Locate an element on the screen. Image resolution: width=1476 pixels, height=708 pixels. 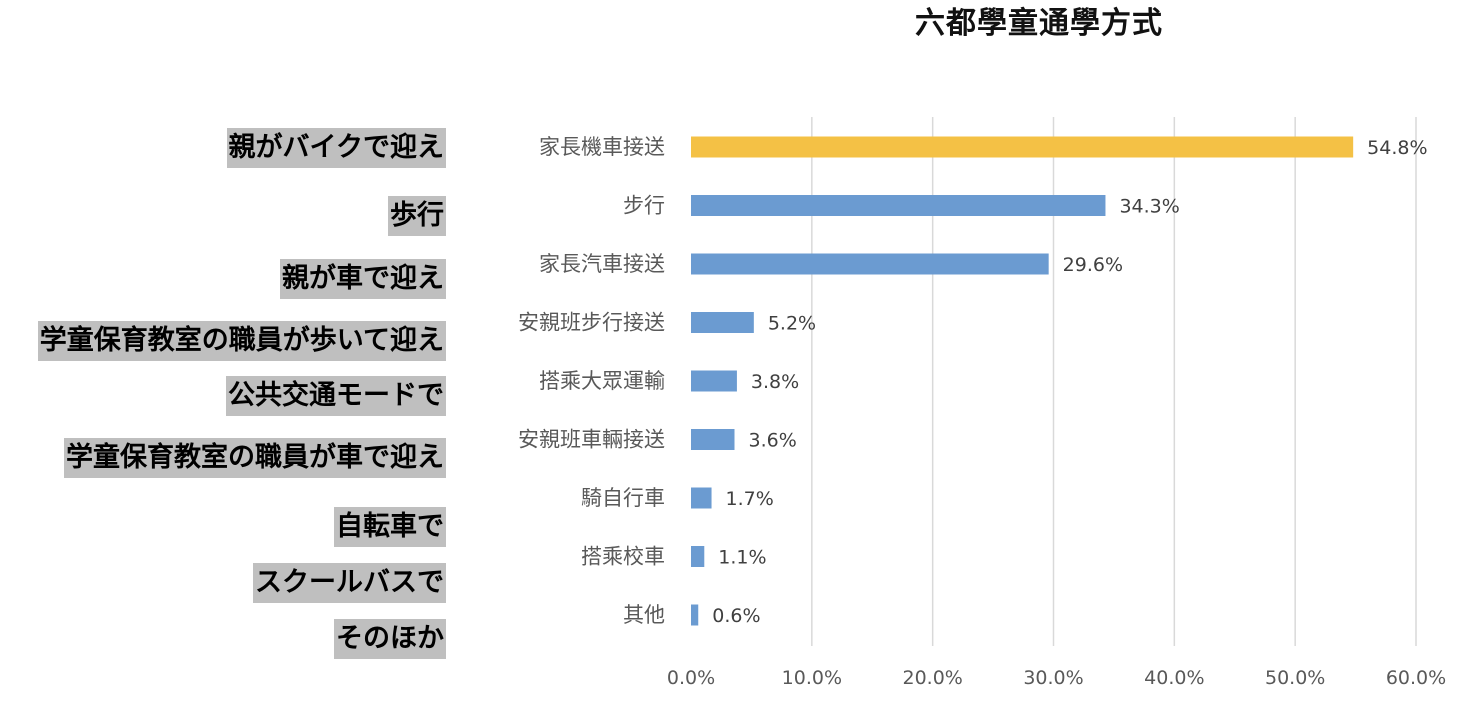
x-tick-label: 30.0% is located at coordinates (1053, 678).